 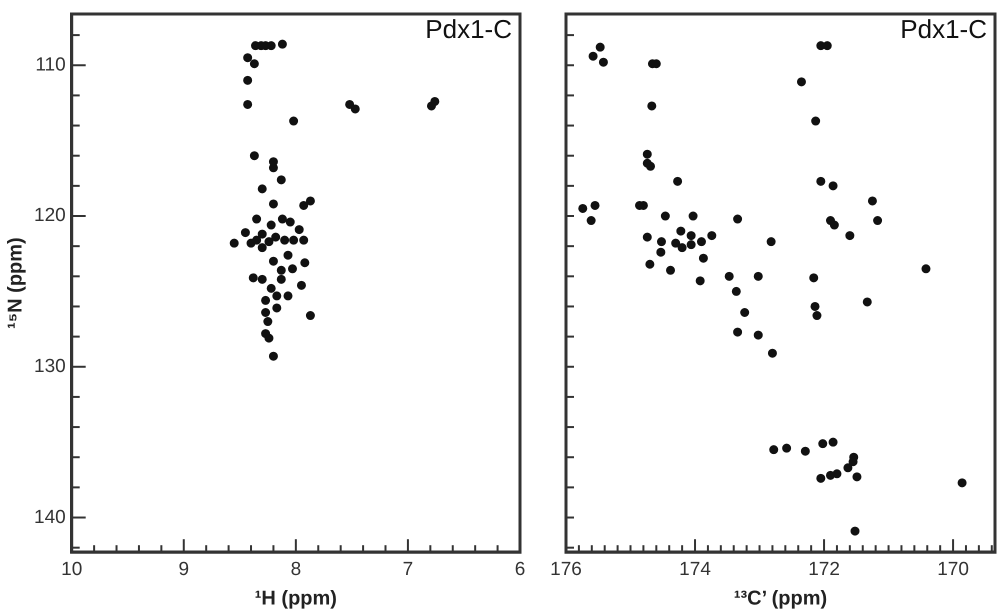 I want to click on x-tick-label: 8, so click(x=296, y=569).